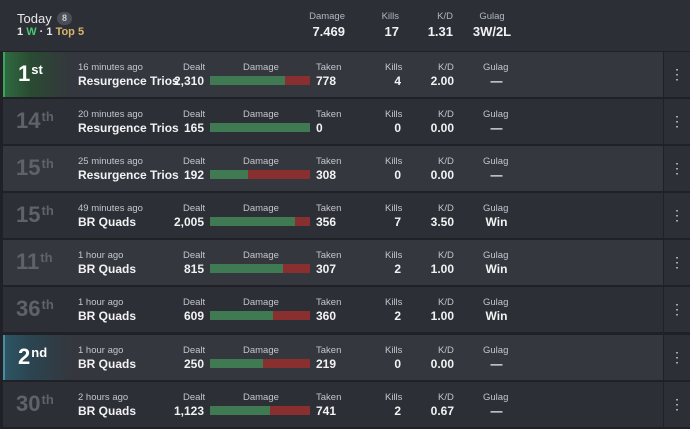 This screenshot has height=429, width=690. I want to click on kills-value: 4, so click(397, 81).